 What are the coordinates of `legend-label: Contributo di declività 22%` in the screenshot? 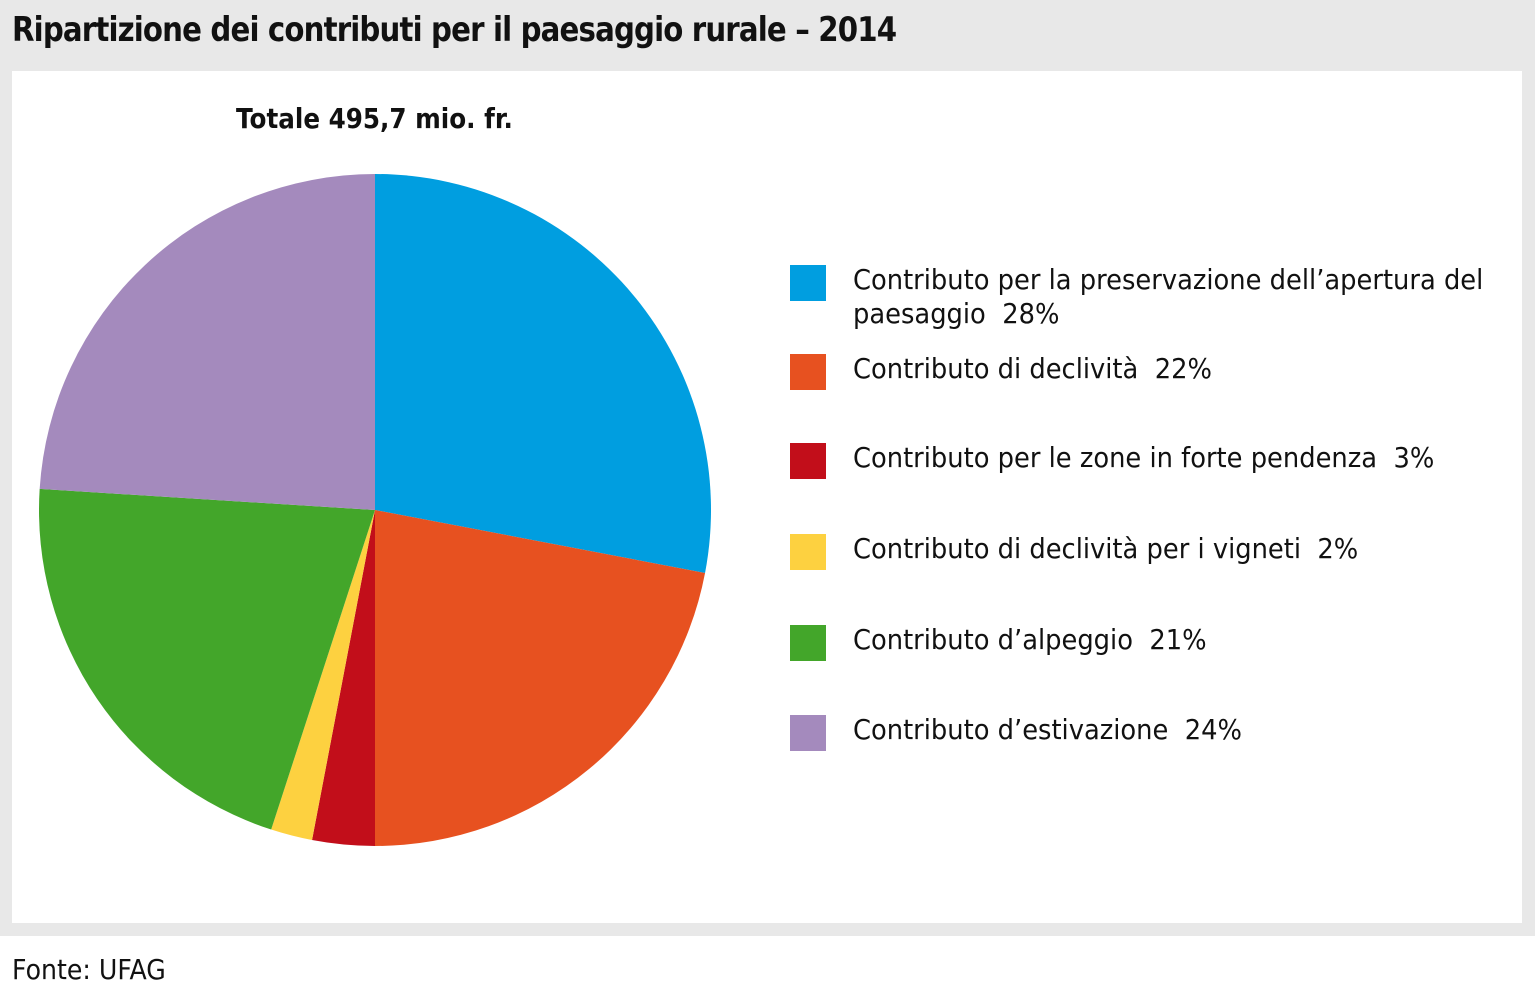 It's located at (1032, 368).